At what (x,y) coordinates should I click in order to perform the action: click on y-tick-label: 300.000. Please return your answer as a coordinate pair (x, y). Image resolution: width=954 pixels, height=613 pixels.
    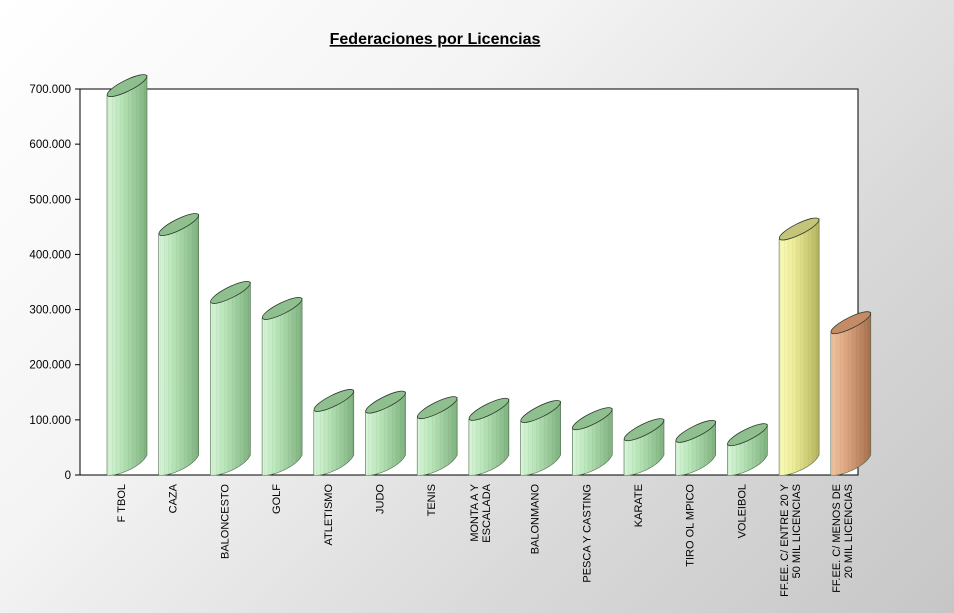
    Looking at the image, I should click on (50, 311).